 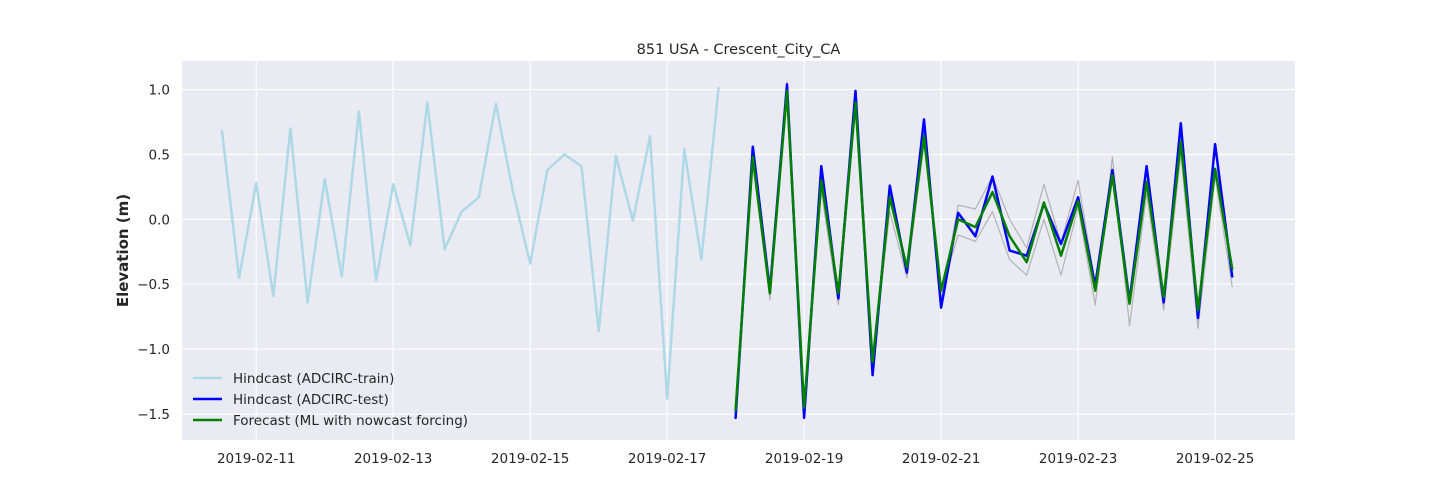 I want to click on y-tick-label: −0.5, so click(x=153, y=285).